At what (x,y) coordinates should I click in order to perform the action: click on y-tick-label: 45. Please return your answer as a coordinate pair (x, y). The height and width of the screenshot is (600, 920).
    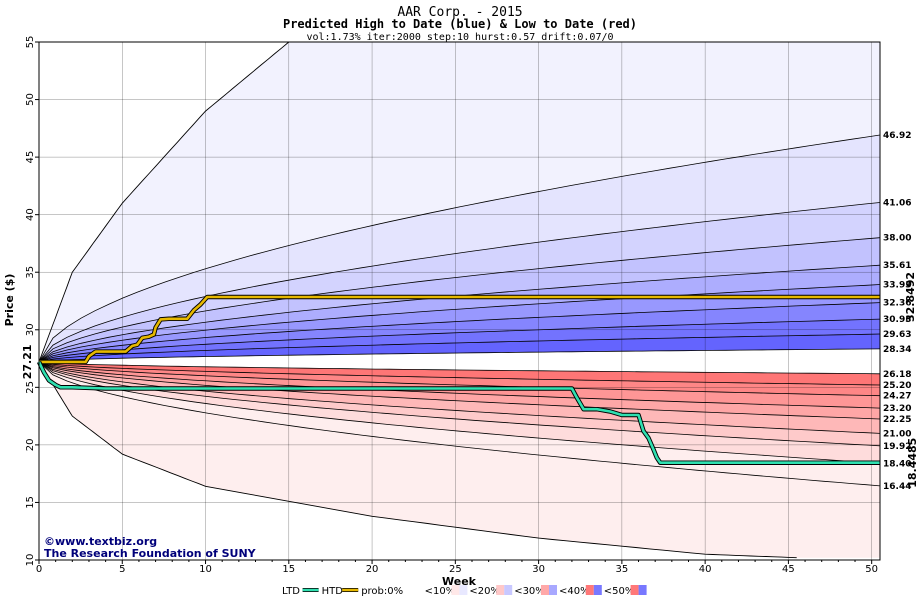
    Looking at the image, I should click on (30, 157).